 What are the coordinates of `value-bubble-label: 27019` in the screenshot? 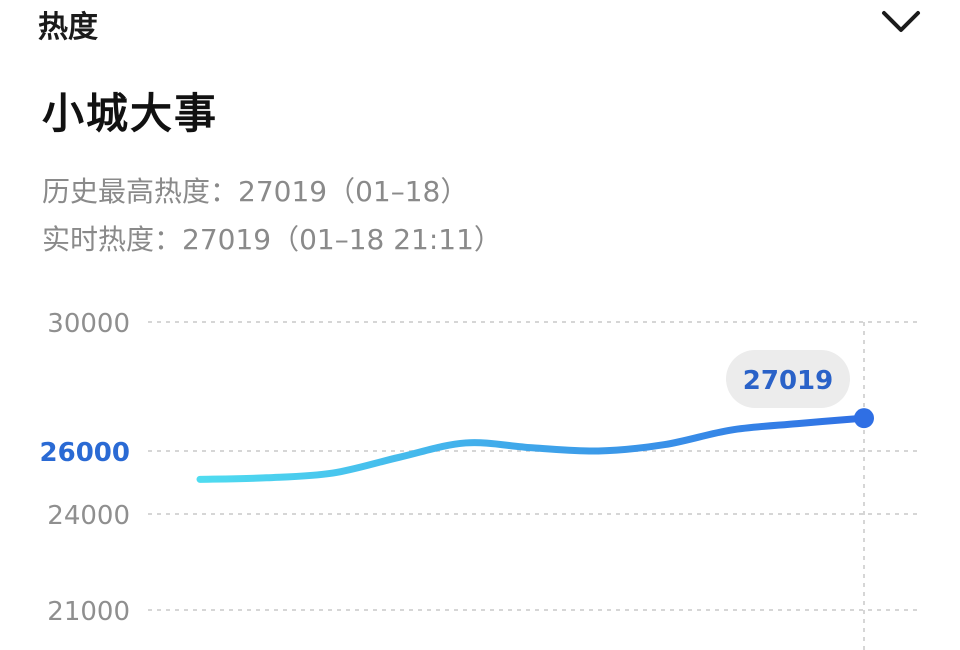 It's located at (788, 381).